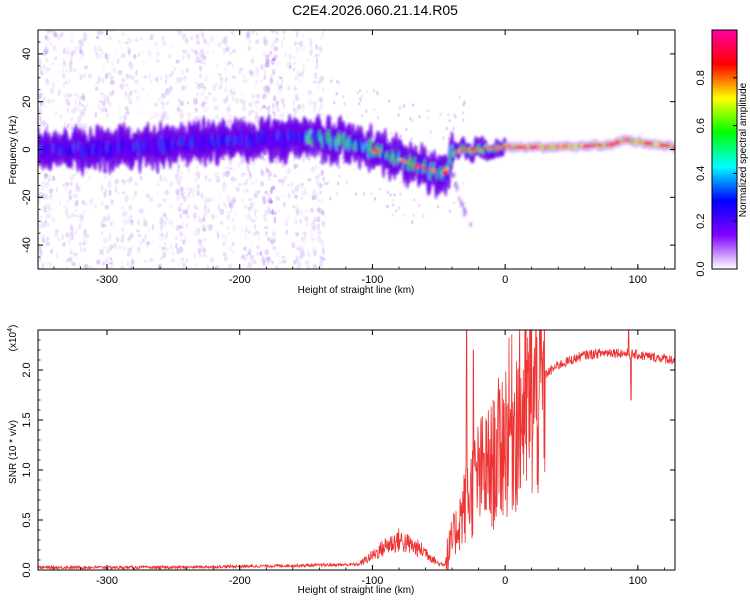 This screenshot has width=750, height=600. Describe the element at coordinates (464, 209) in the screenshot. I see `spectrogram-tail-dot` at that location.